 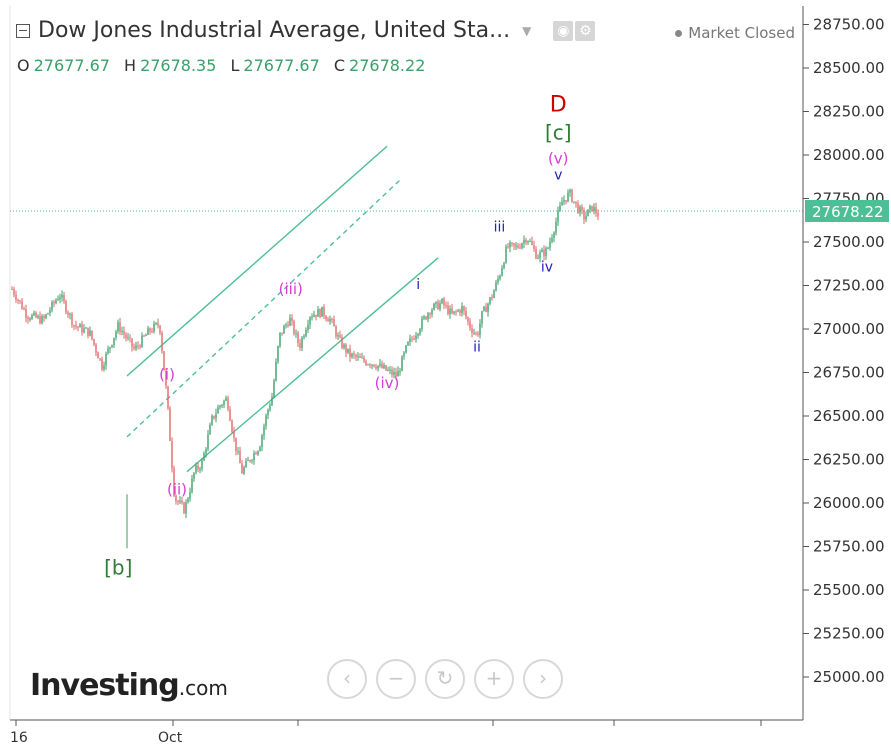 What do you see at coordinates (585, 30) in the screenshot?
I see `gear-icon: ⚙` at bounding box center [585, 30].